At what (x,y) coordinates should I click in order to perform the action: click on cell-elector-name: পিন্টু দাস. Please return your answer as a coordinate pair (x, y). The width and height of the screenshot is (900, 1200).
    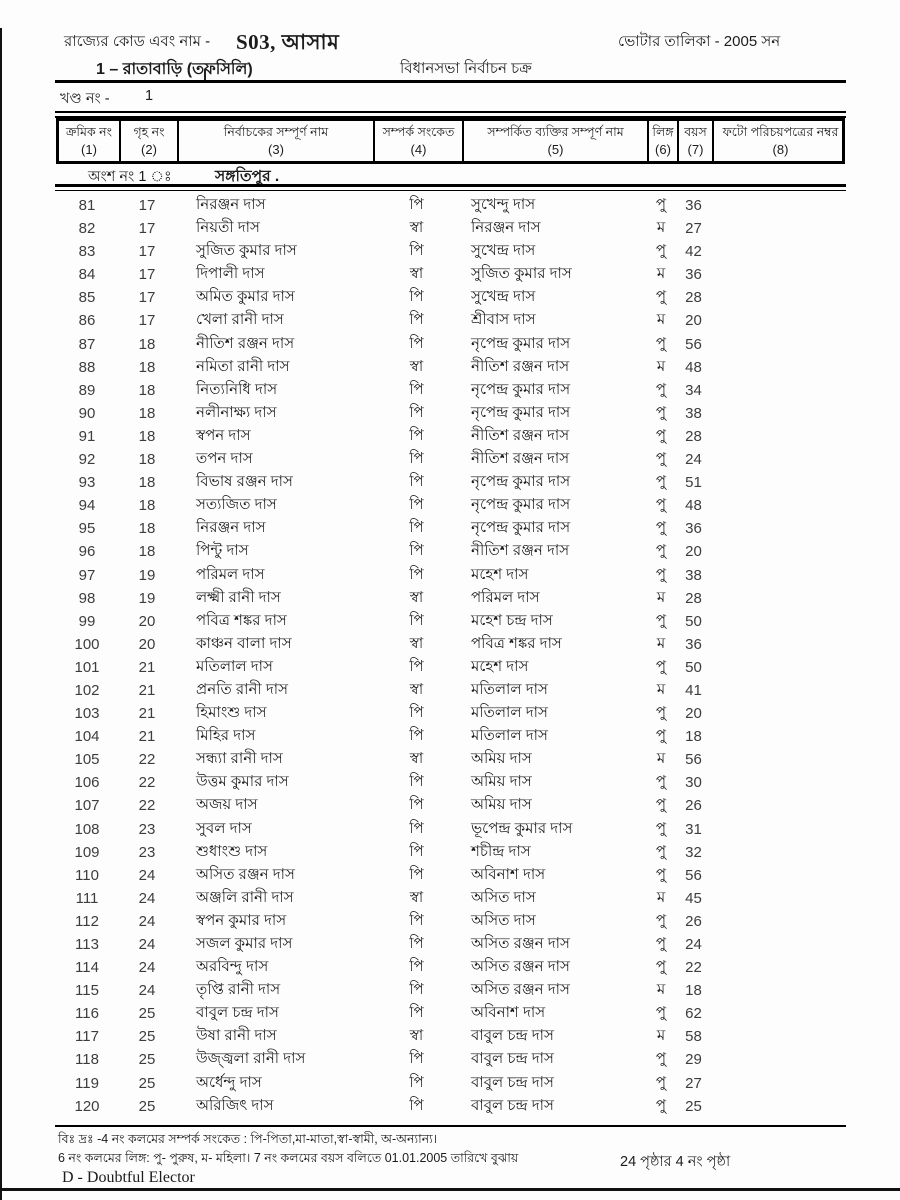
    Looking at the image, I should click on (222, 551).